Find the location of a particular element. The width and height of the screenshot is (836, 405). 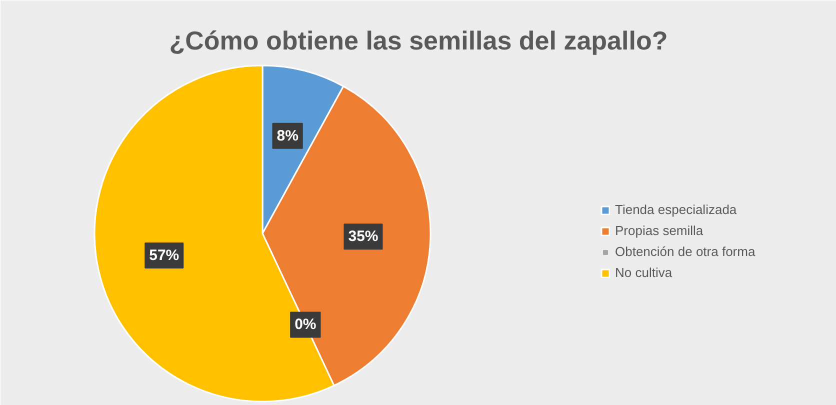

data-label: 35% is located at coordinates (363, 237).